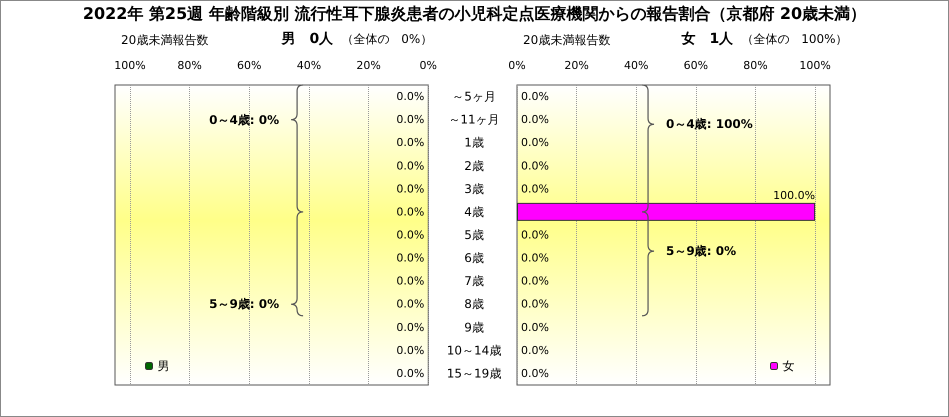  Describe the element at coordinates (788, 366) in the screenshot. I see `legend-label: 女` at that location.